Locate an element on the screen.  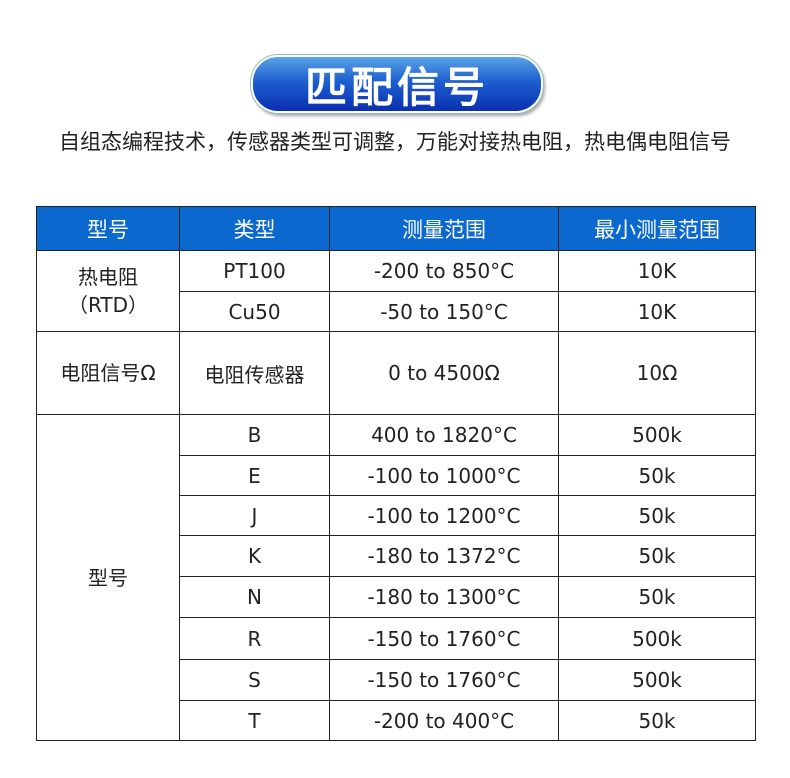
table-row: S -150 to 1760°C 500k is located at coordinates (396, 680).